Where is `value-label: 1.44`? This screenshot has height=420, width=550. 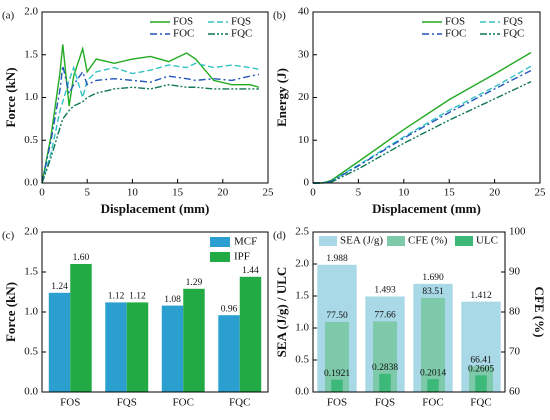
value-label: 1.44 is located at coordinates (250, 271).